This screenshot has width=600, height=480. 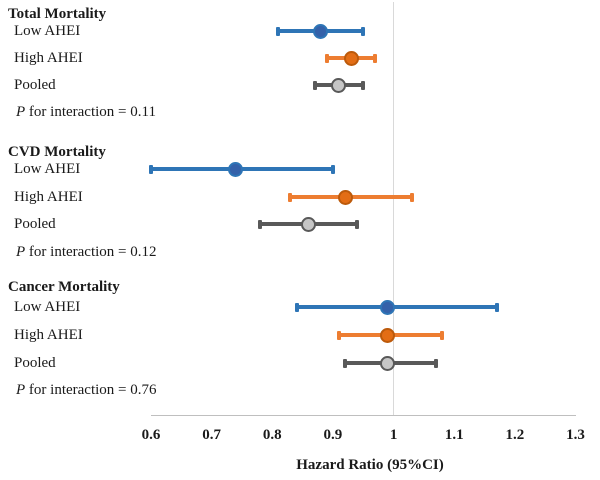 I want to click on p-for-interaction: P for interaction = 0.76, so click(x=86, y=390).